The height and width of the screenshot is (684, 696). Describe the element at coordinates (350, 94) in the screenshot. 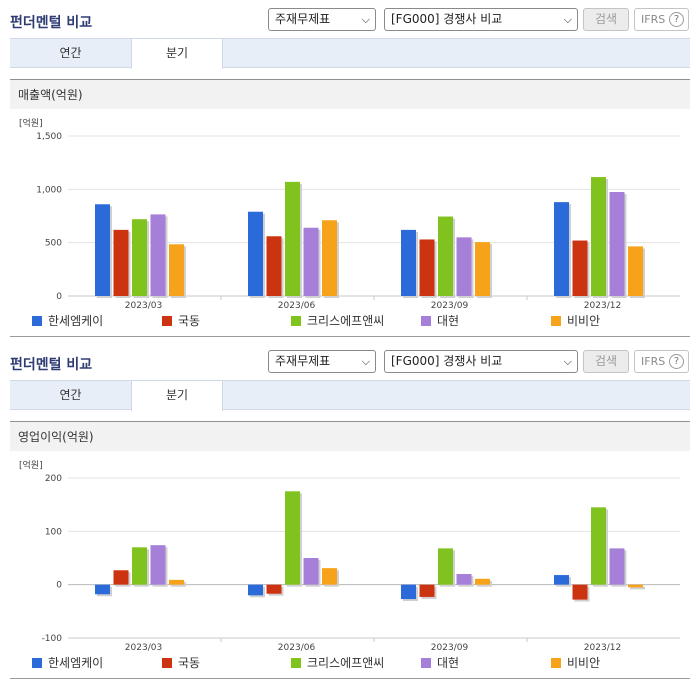

I see `chart-subhead: 매출액(억원)` at that location.